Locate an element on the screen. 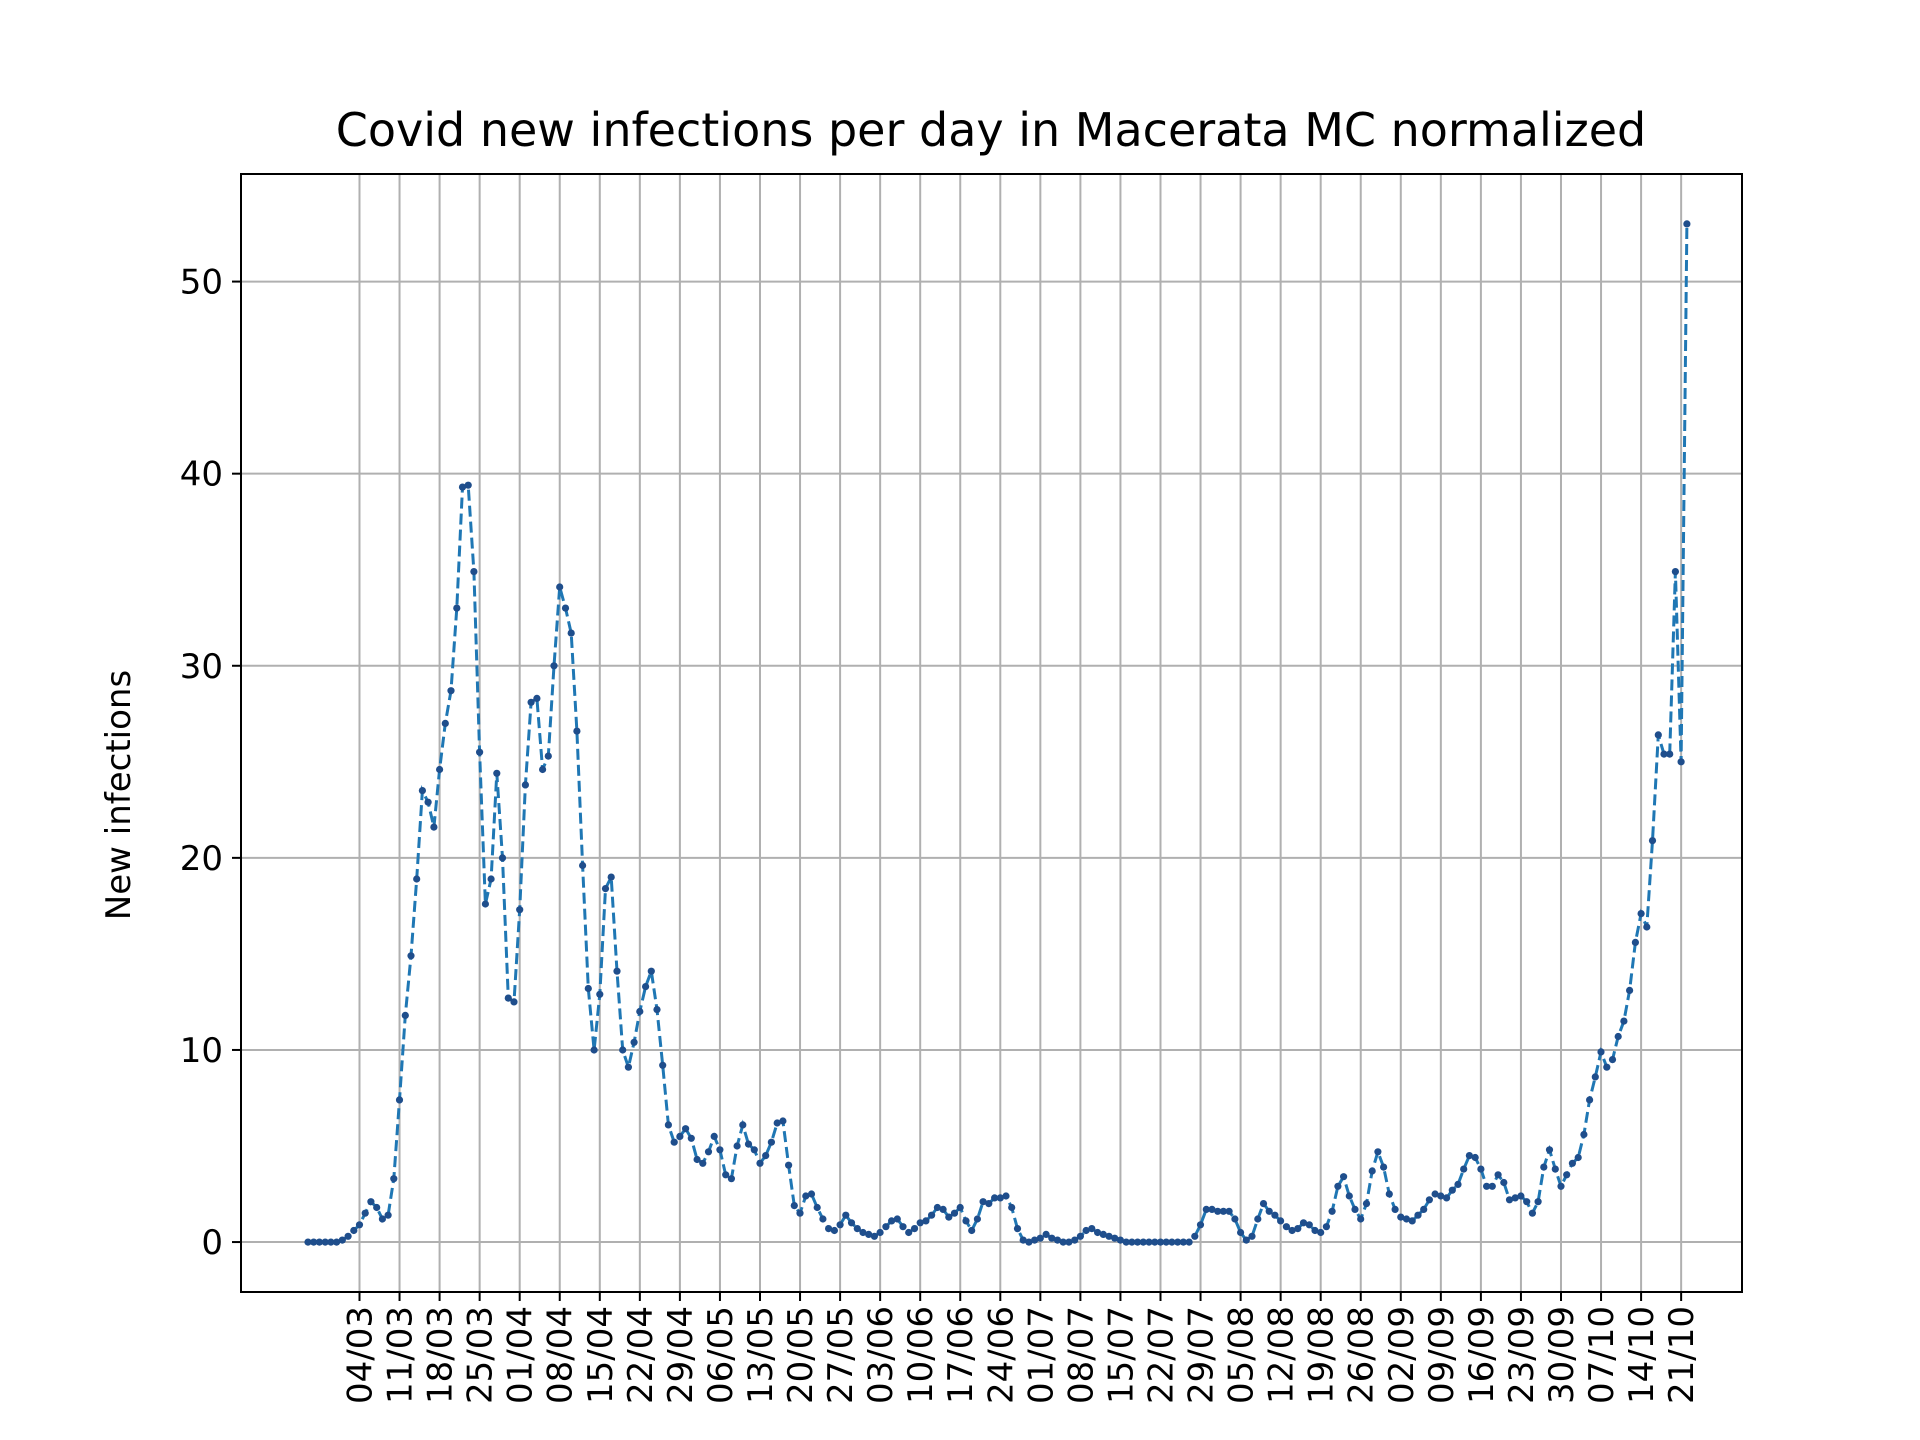  y-tick-label: 30 is located at coordinates (201, 667).